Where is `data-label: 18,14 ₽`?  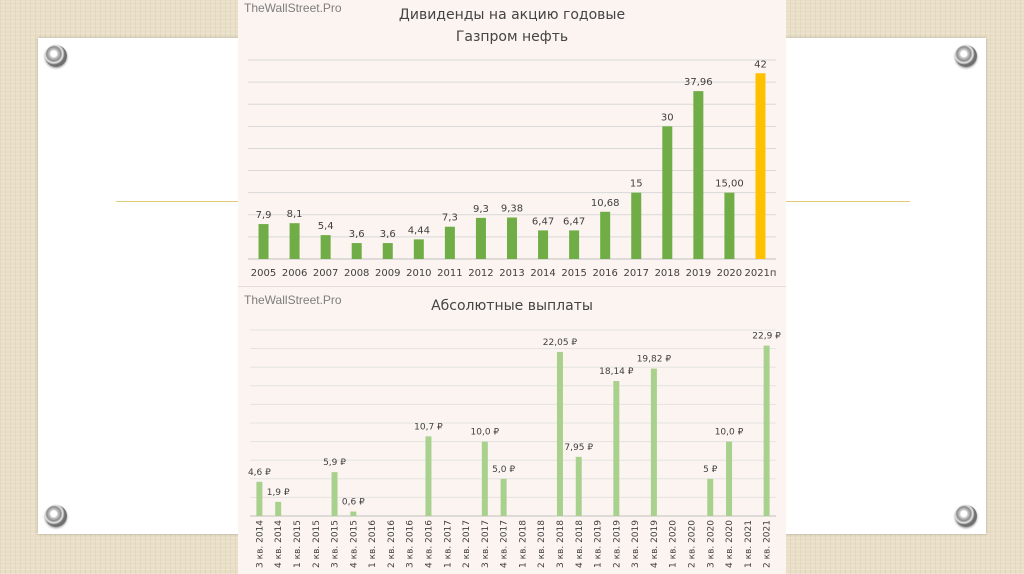
data-label: 18,14 ₽ is located at coordinates (616, 372).